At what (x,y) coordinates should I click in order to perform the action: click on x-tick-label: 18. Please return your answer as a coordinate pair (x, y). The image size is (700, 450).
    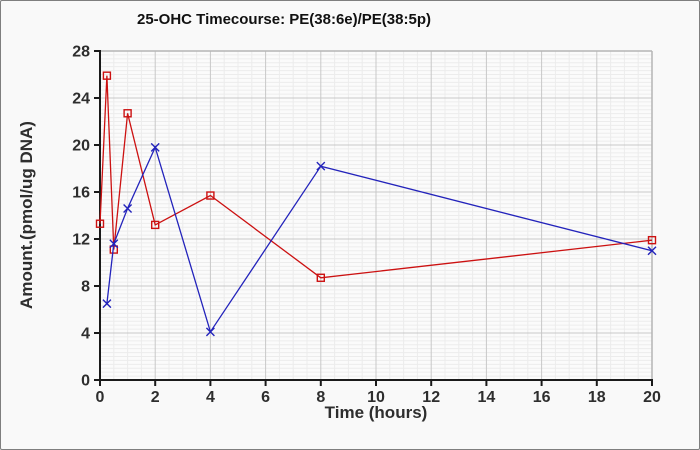
    Looking at the image, I should click on (597, 397).